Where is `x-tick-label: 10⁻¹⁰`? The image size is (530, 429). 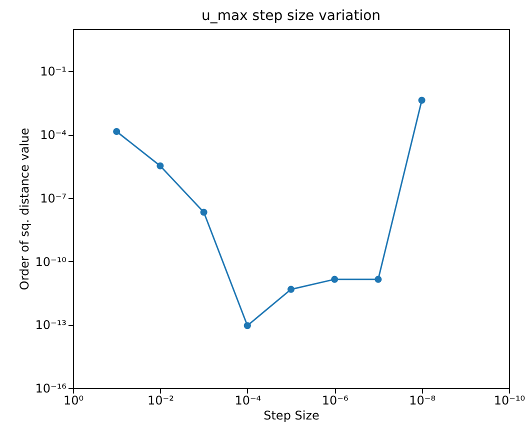 x-tick-label: 10⁻¹⁰ is located at coordinates (510, 401).